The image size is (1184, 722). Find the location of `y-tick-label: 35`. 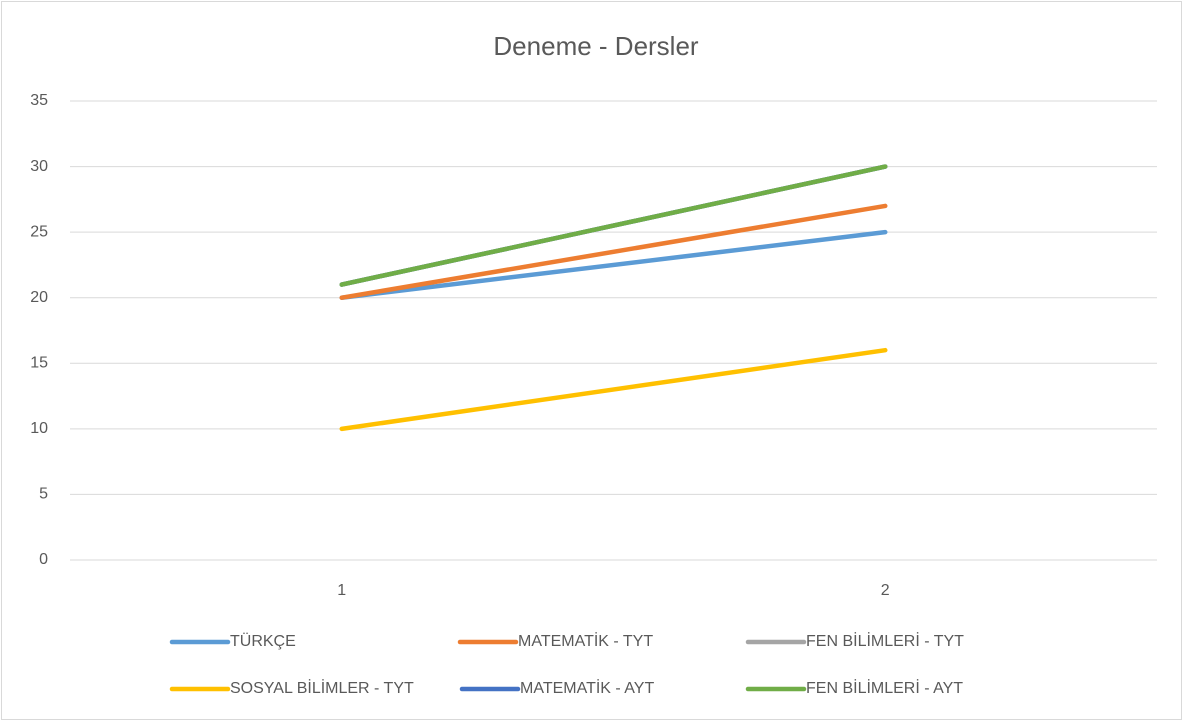

y-tick-label: 35 is located at coordinates (39, 100).